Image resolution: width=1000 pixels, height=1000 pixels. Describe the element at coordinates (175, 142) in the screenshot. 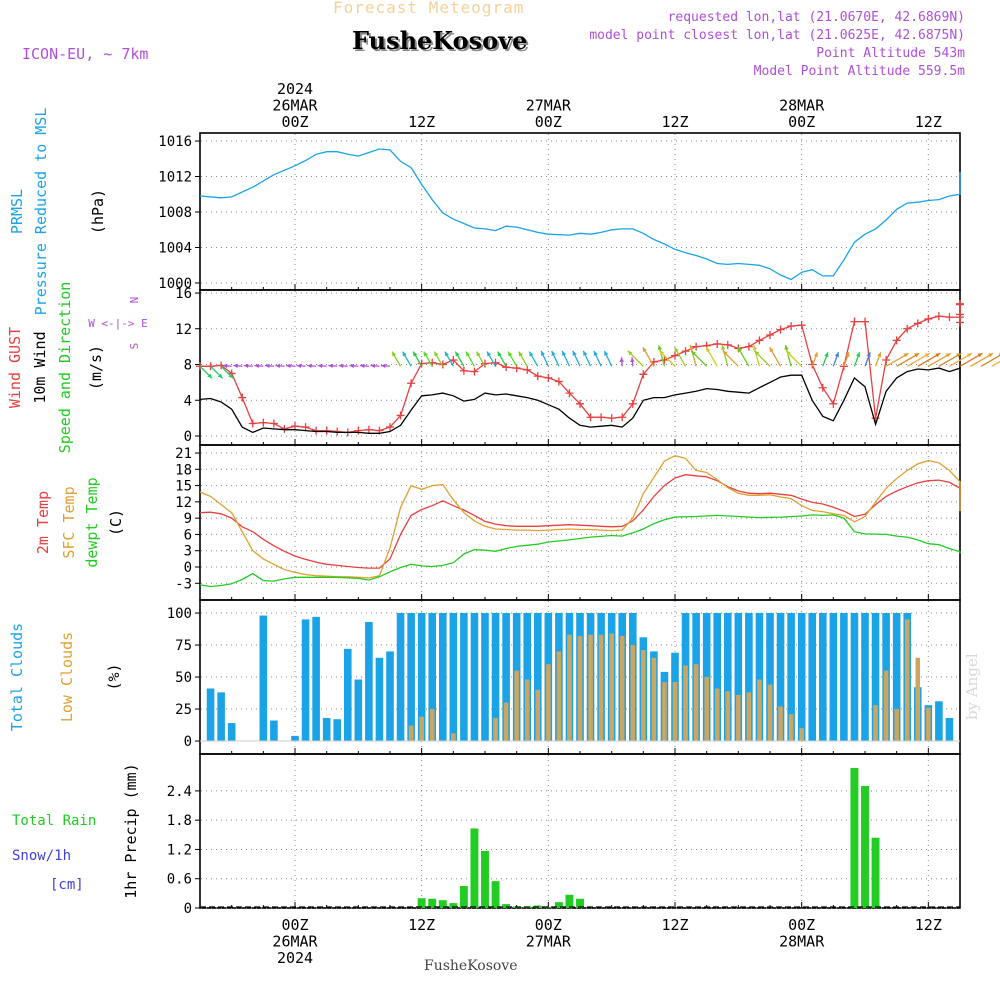

I see `y-tick-label: 1016` at that location.